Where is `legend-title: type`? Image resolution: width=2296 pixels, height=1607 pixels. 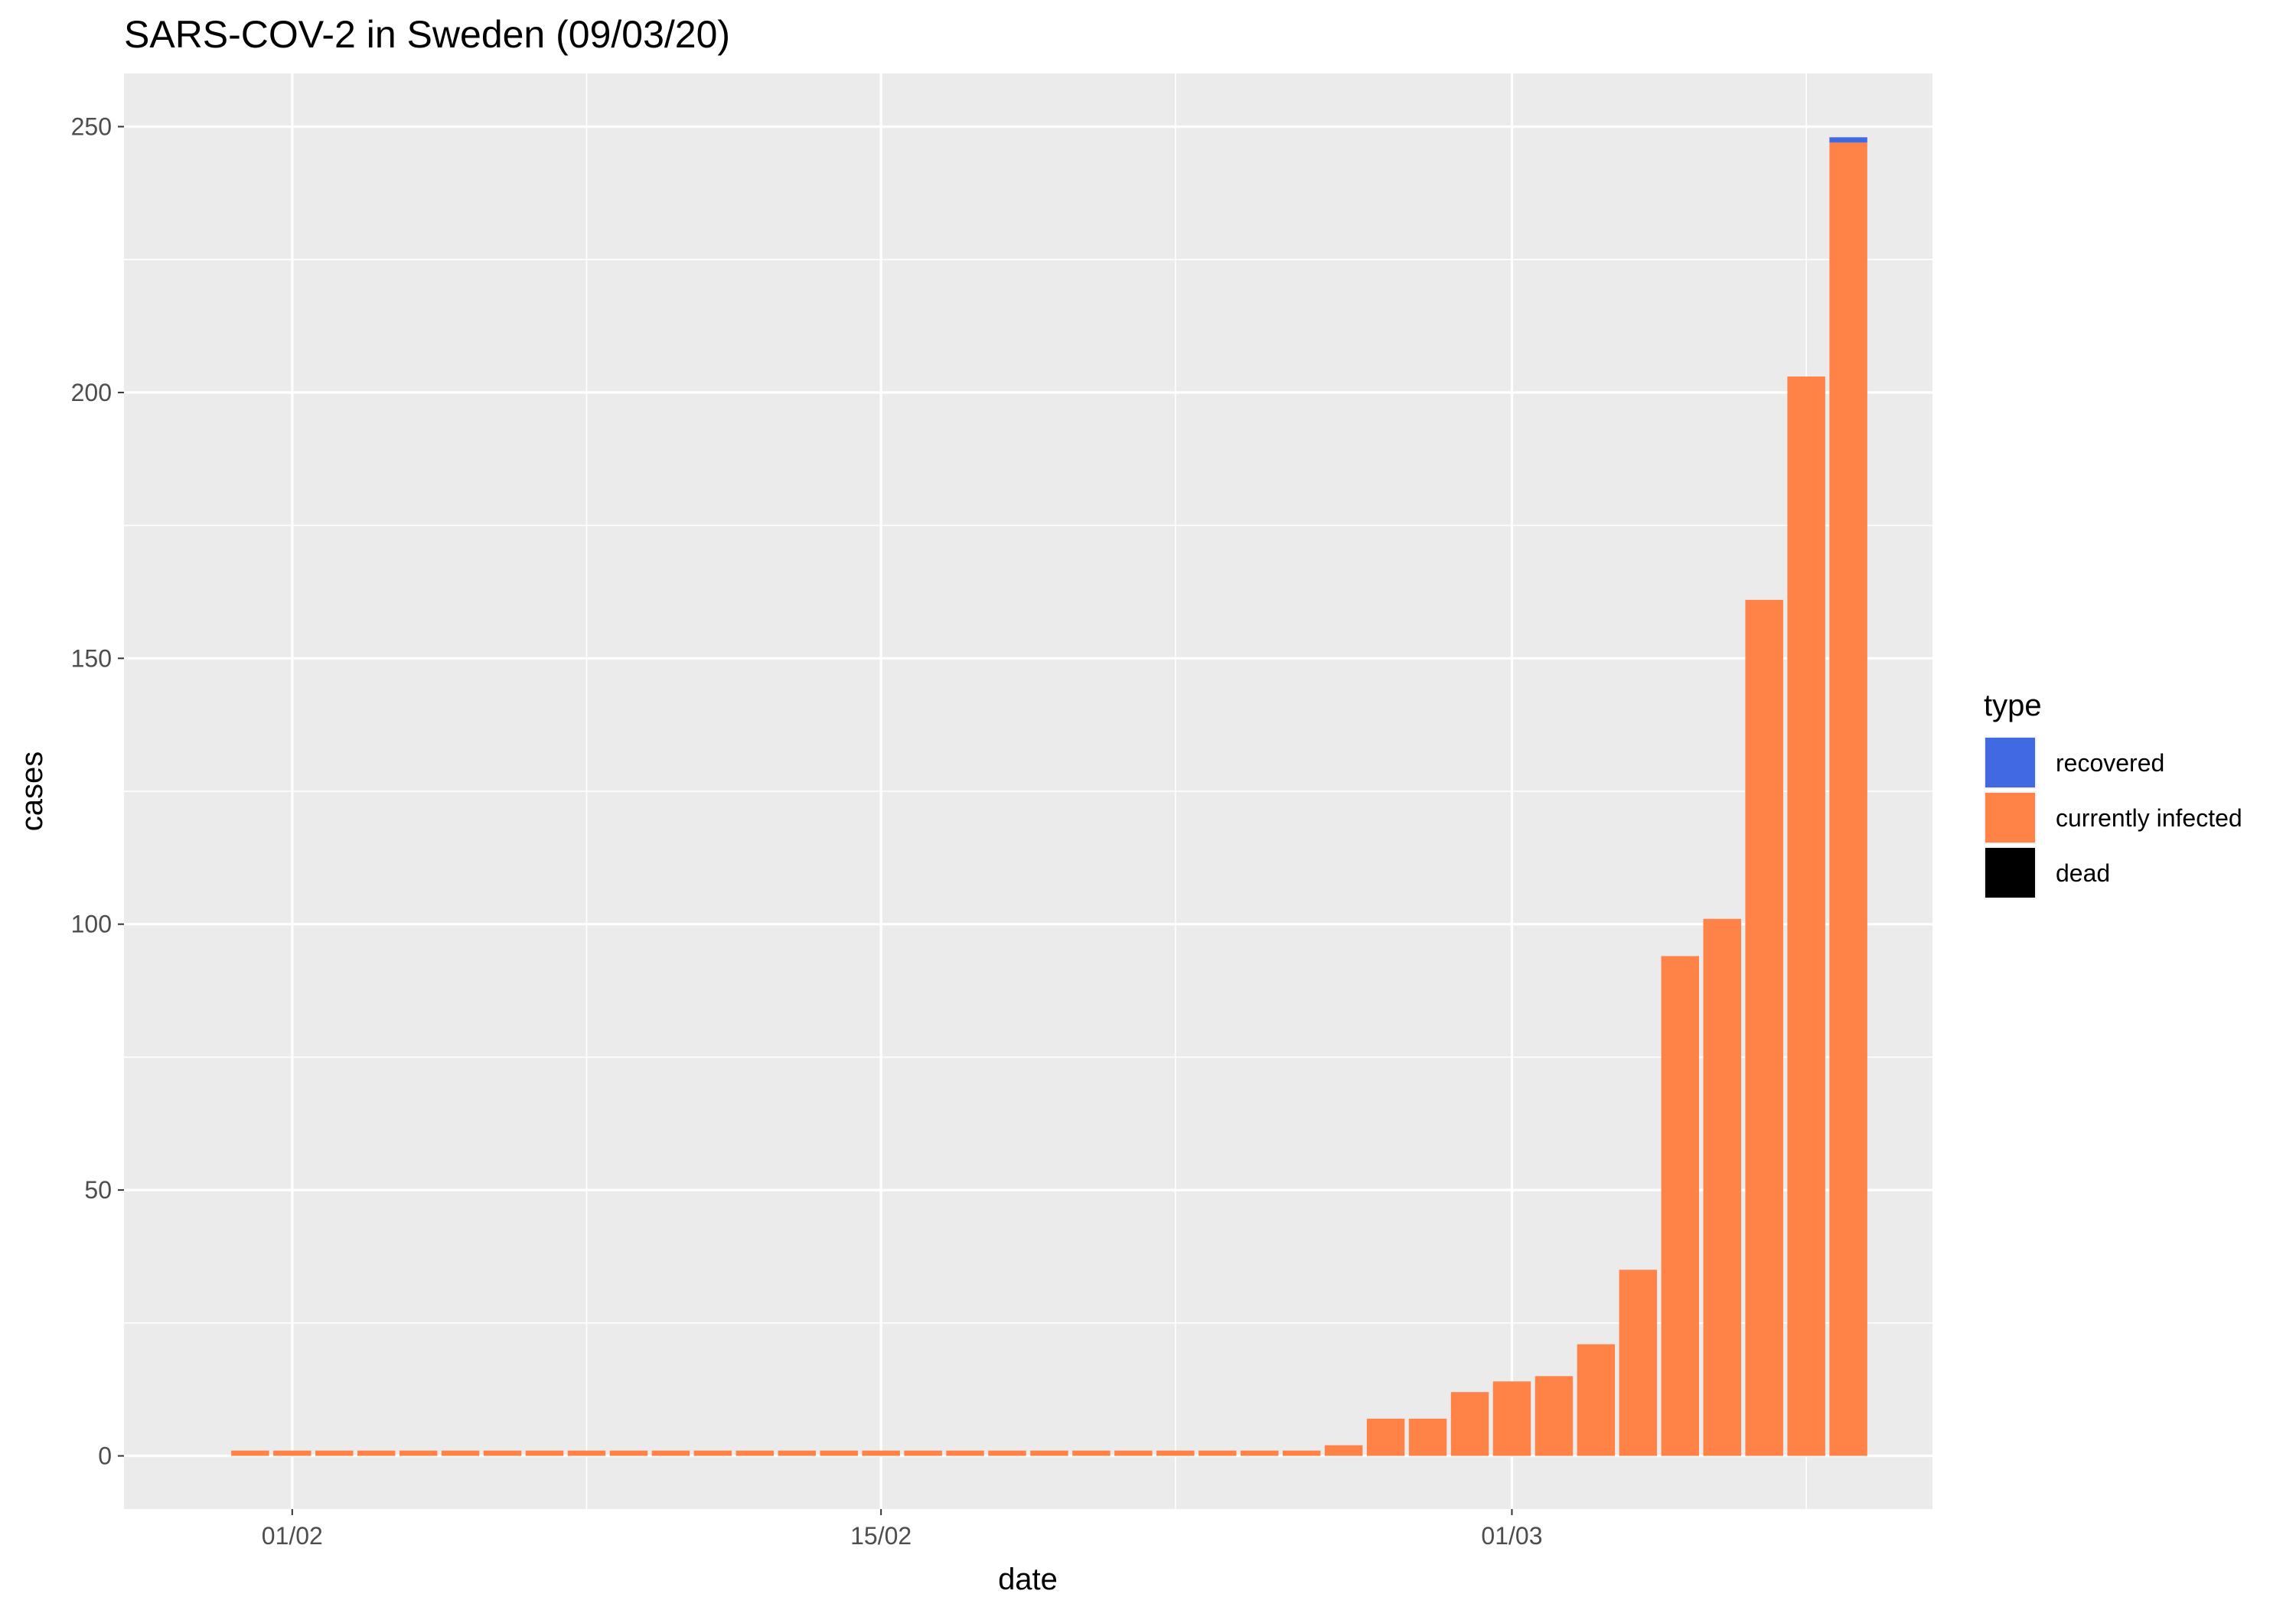 legend-title: type is located at coordinates (2013, 705).